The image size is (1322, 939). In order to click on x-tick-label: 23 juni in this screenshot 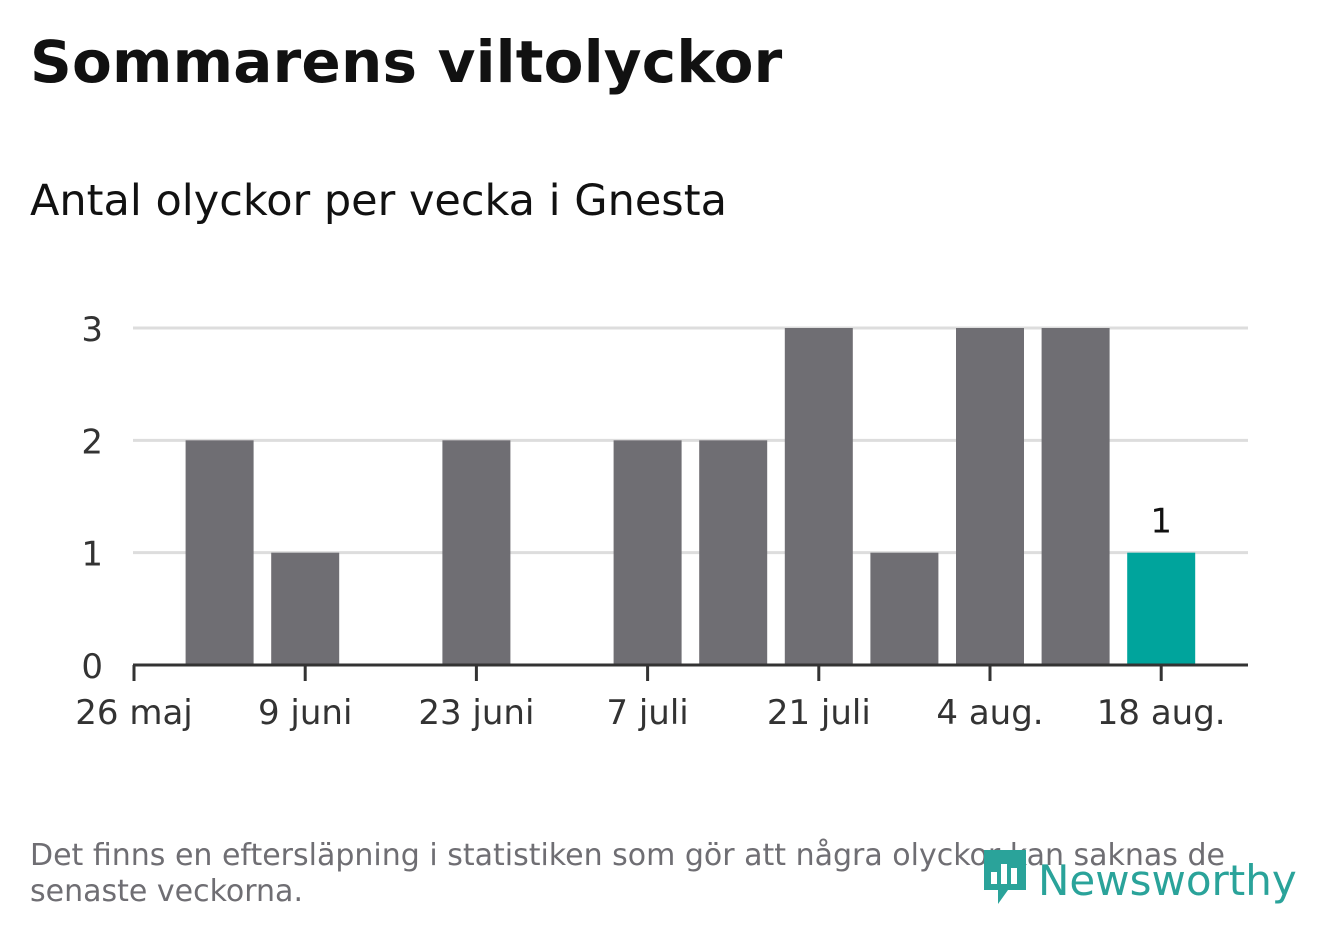, I will do `click(476, 713)`.